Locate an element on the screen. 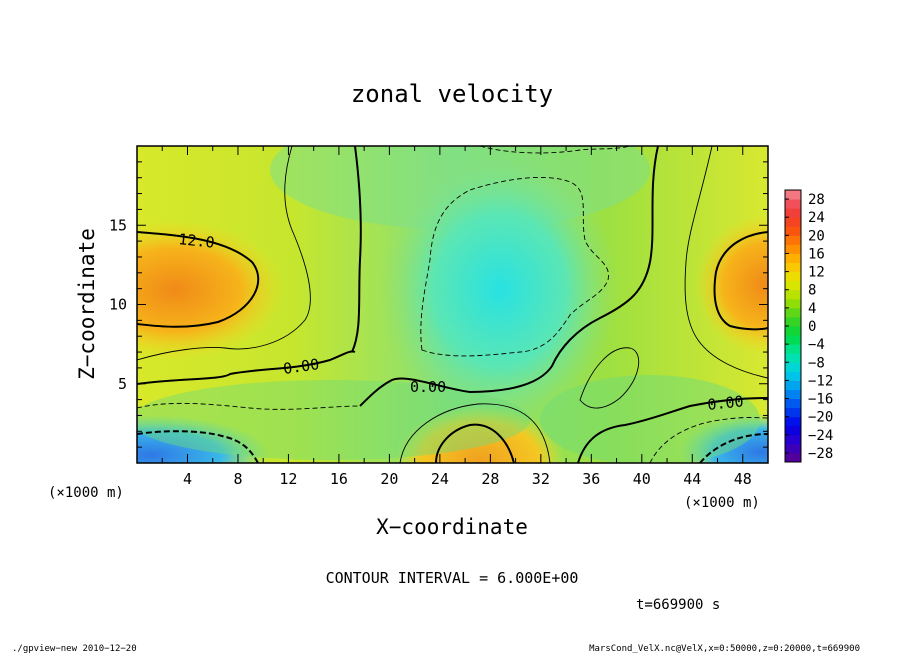 This screenshot has width=904, height=654. cold-core-bottom-left is located at coordinates (203, 439).